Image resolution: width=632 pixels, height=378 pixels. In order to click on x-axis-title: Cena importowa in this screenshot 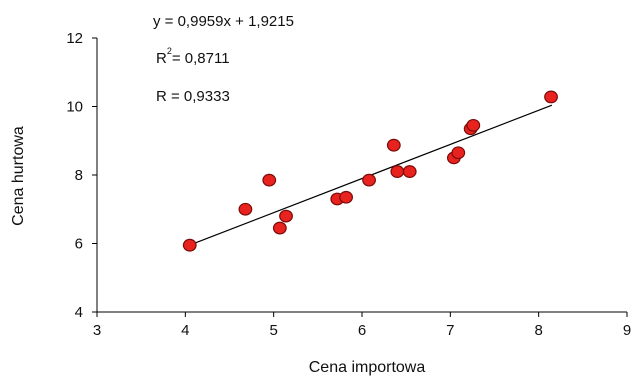, I will do `click(367, 367)`.